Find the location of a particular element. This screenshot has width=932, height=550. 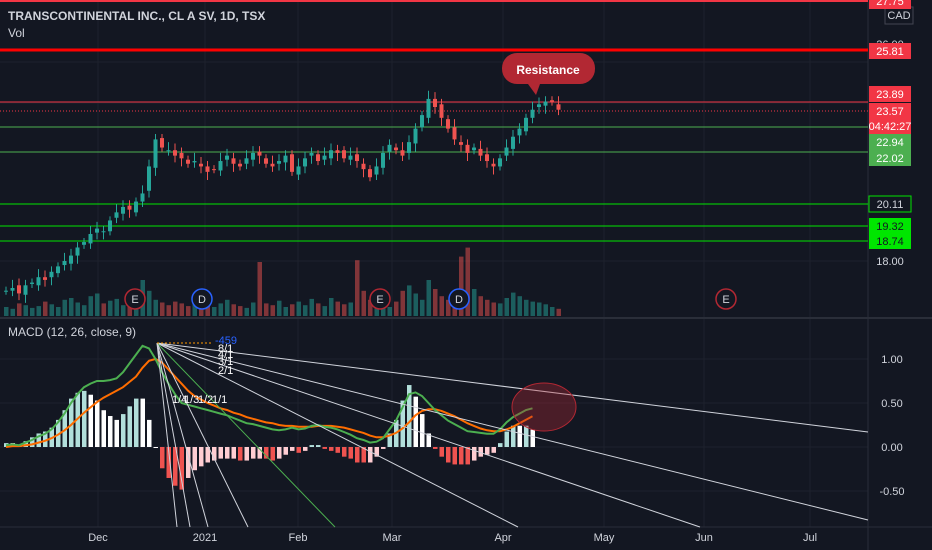

price-label: 25.81 is located at coordinates (890, 51).